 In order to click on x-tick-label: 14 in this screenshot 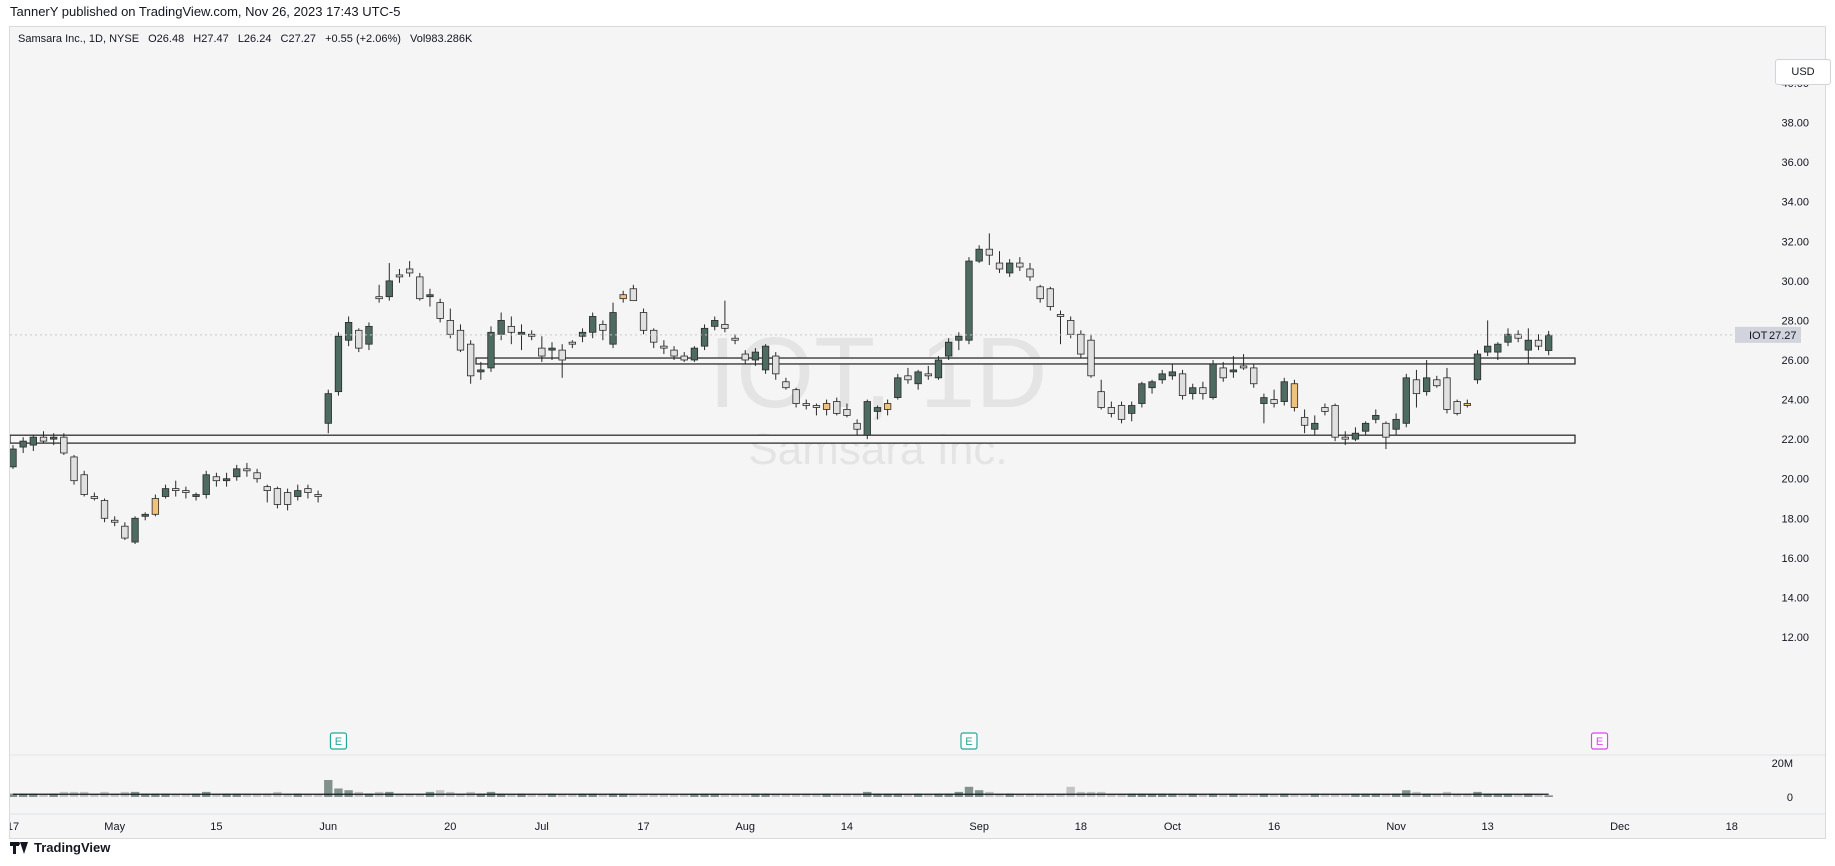, I will do `click(847, 827)`.